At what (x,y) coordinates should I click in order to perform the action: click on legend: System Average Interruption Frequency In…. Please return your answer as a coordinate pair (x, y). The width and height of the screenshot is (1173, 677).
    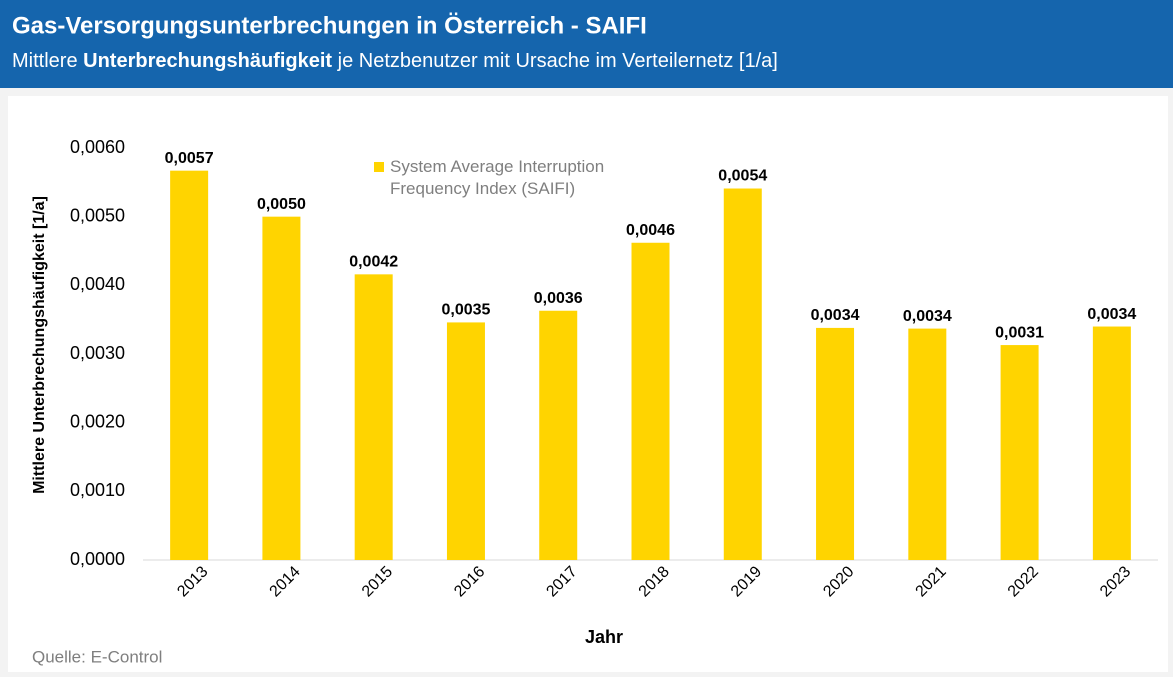
    Looking at the image, I should click on (511, 178).